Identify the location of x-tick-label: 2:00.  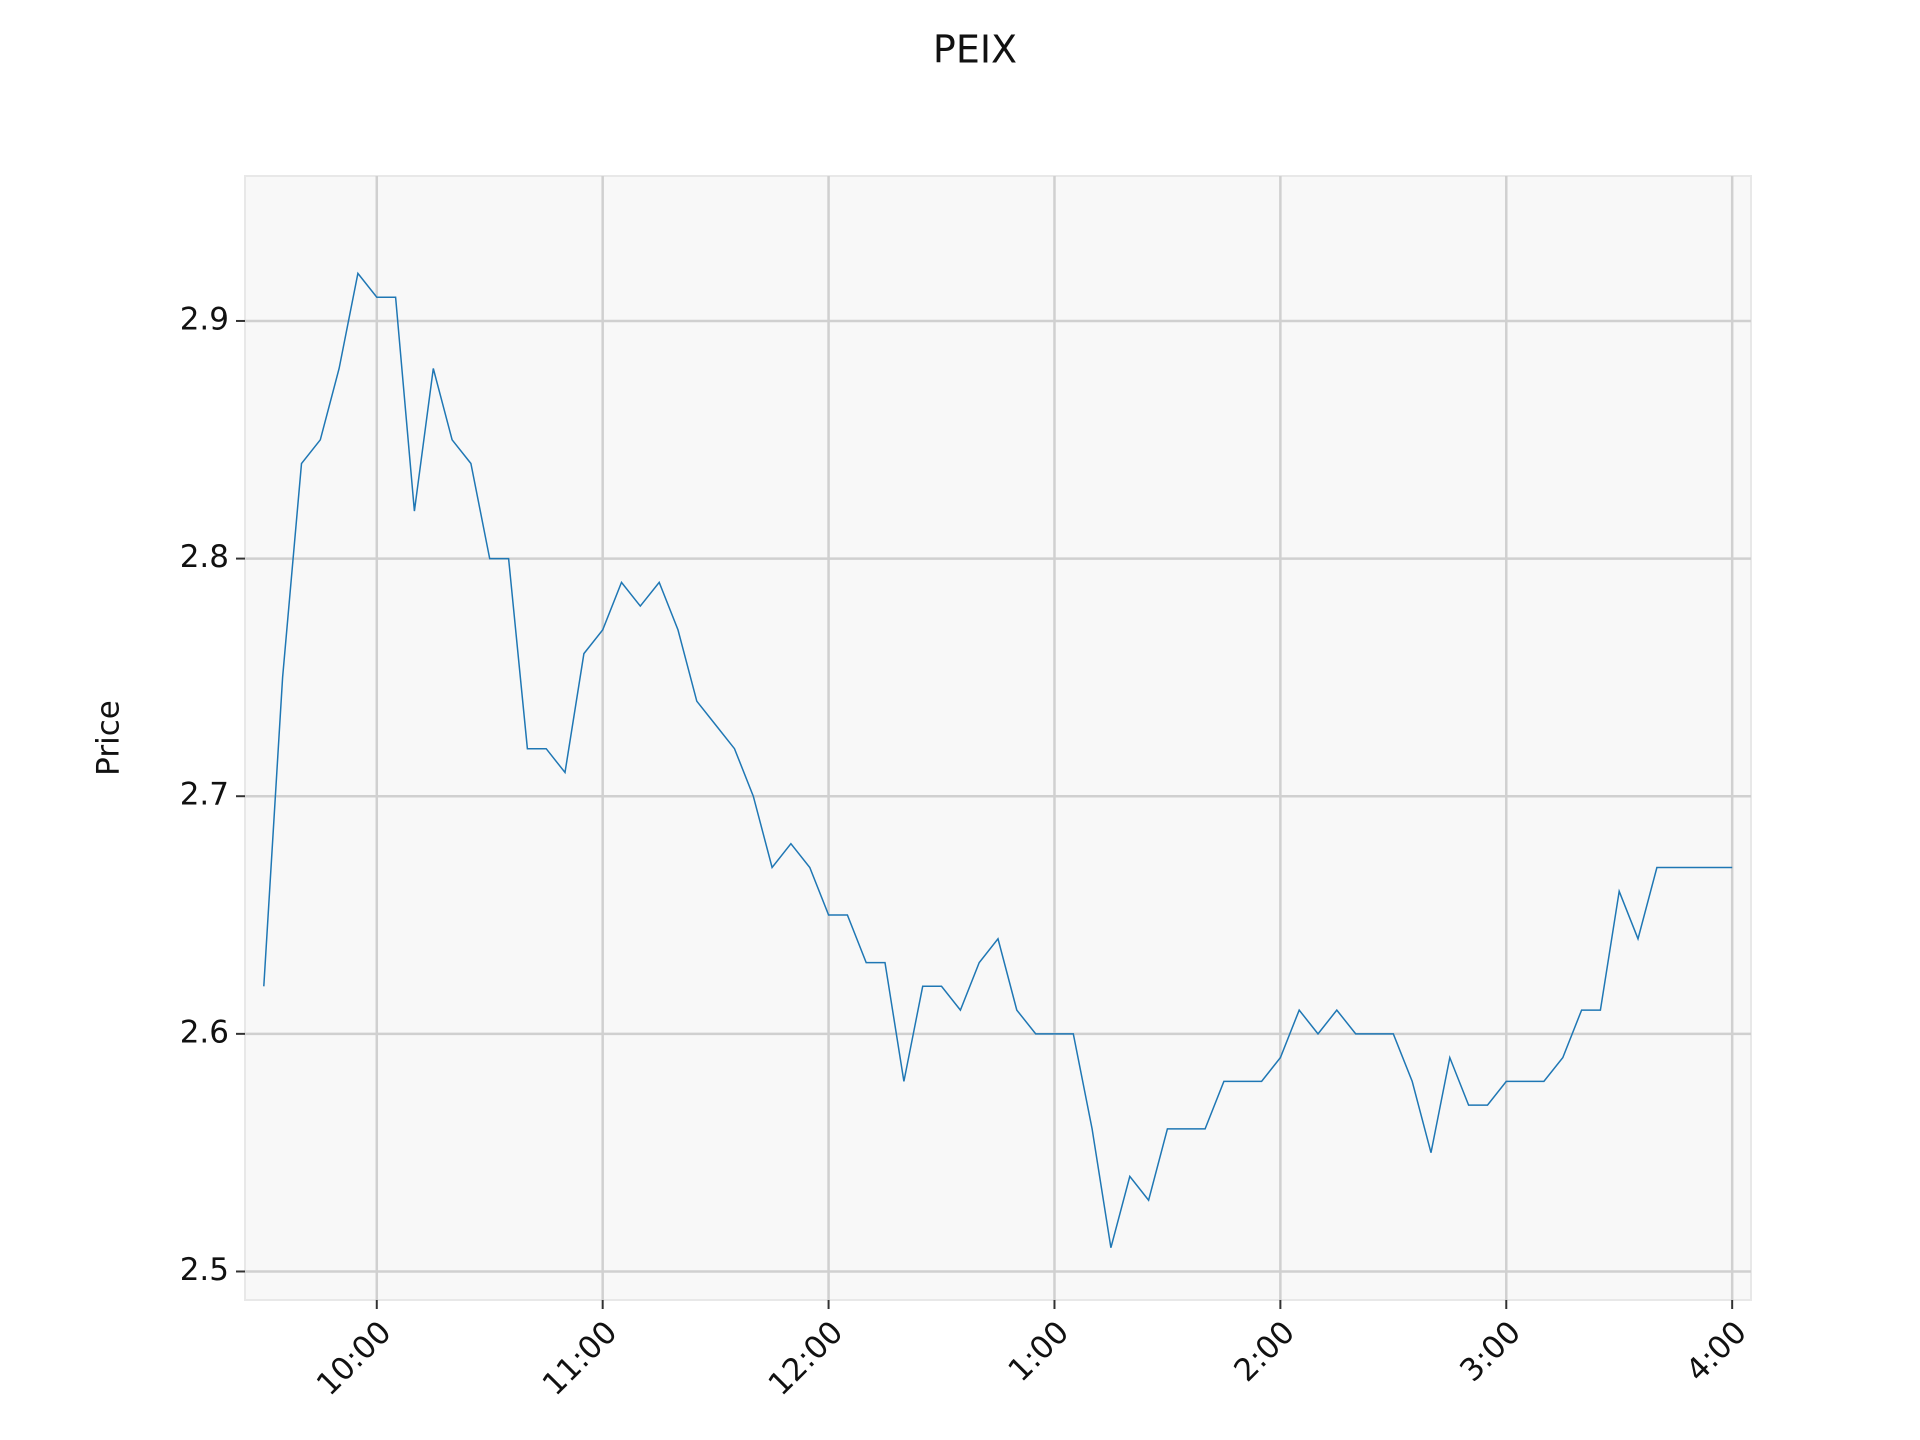
(1264, 1351).